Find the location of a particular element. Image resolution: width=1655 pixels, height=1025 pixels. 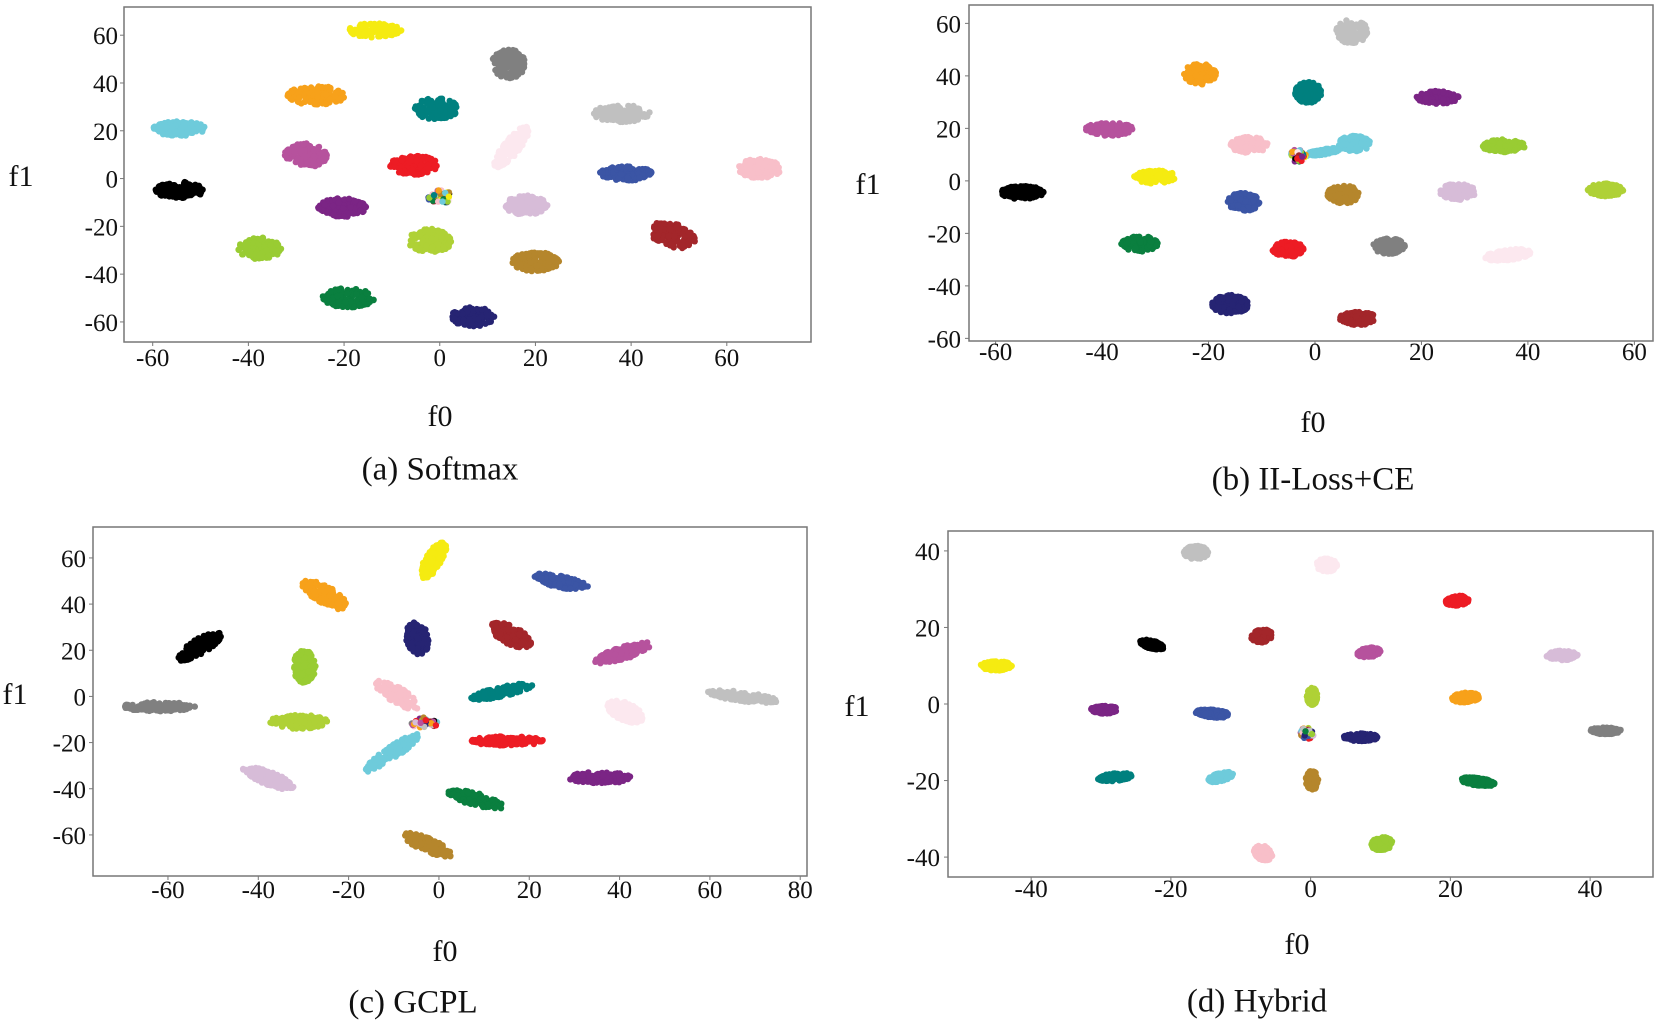

x-tick-label: 60 is located at coordinates (726, 358).